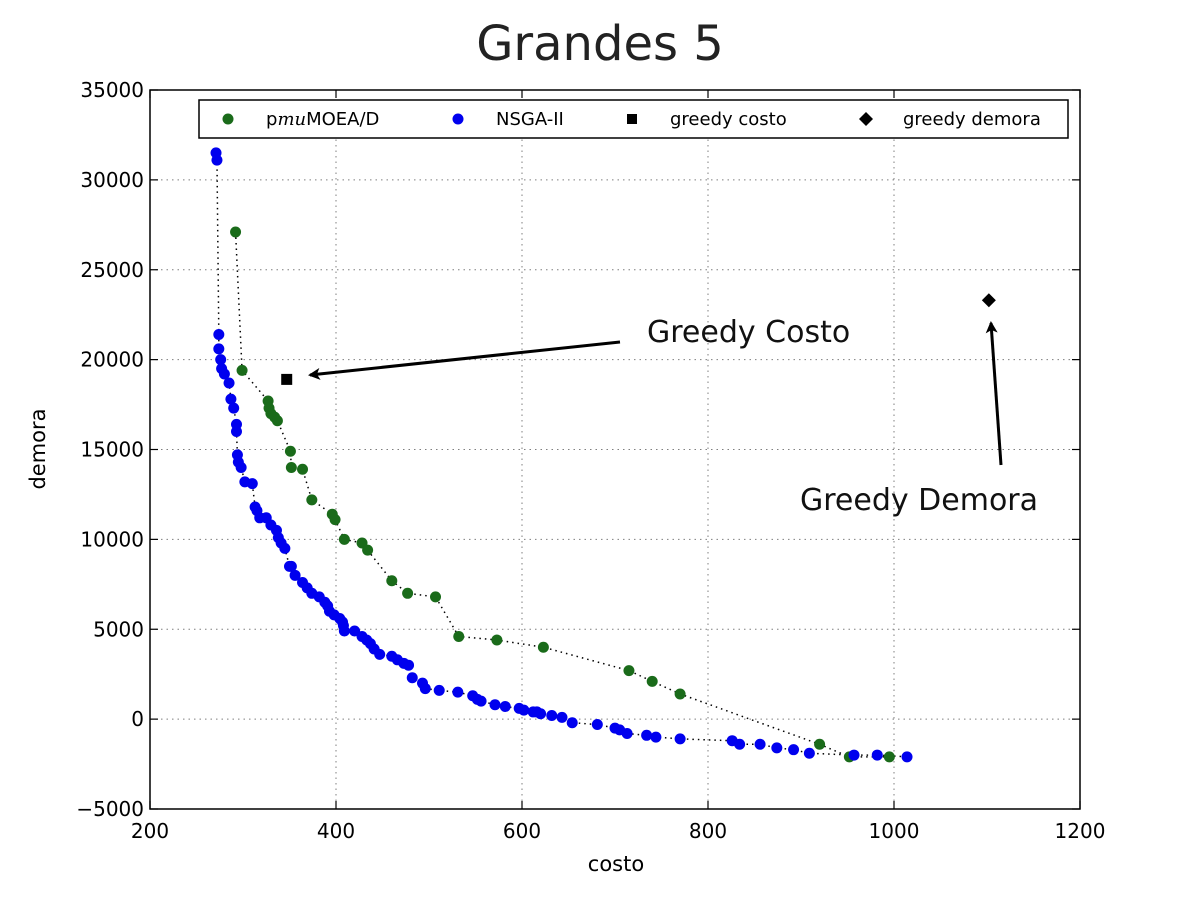 The height and width of the screenshot is (900, 1200). I want to click on legend-marker-pmumoead, so click(228, 119).